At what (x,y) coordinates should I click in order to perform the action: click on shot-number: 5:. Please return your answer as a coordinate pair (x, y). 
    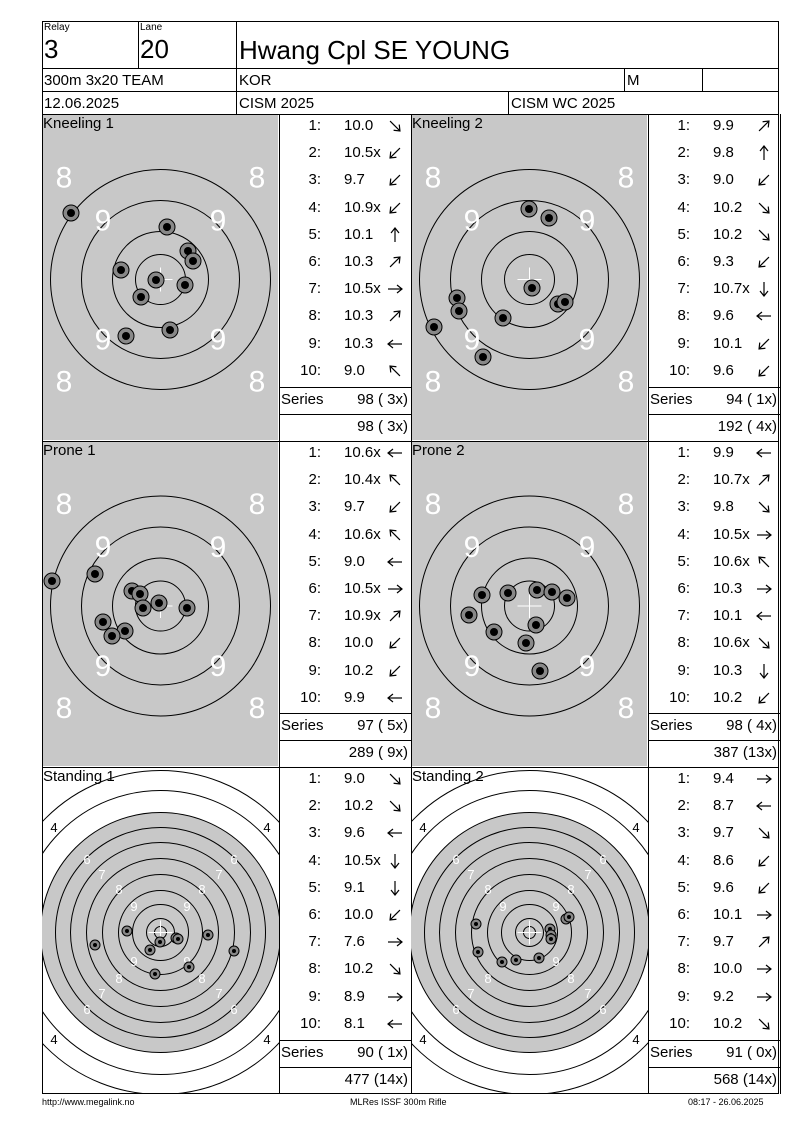
    Looking at the image, I should click on (683, 561).